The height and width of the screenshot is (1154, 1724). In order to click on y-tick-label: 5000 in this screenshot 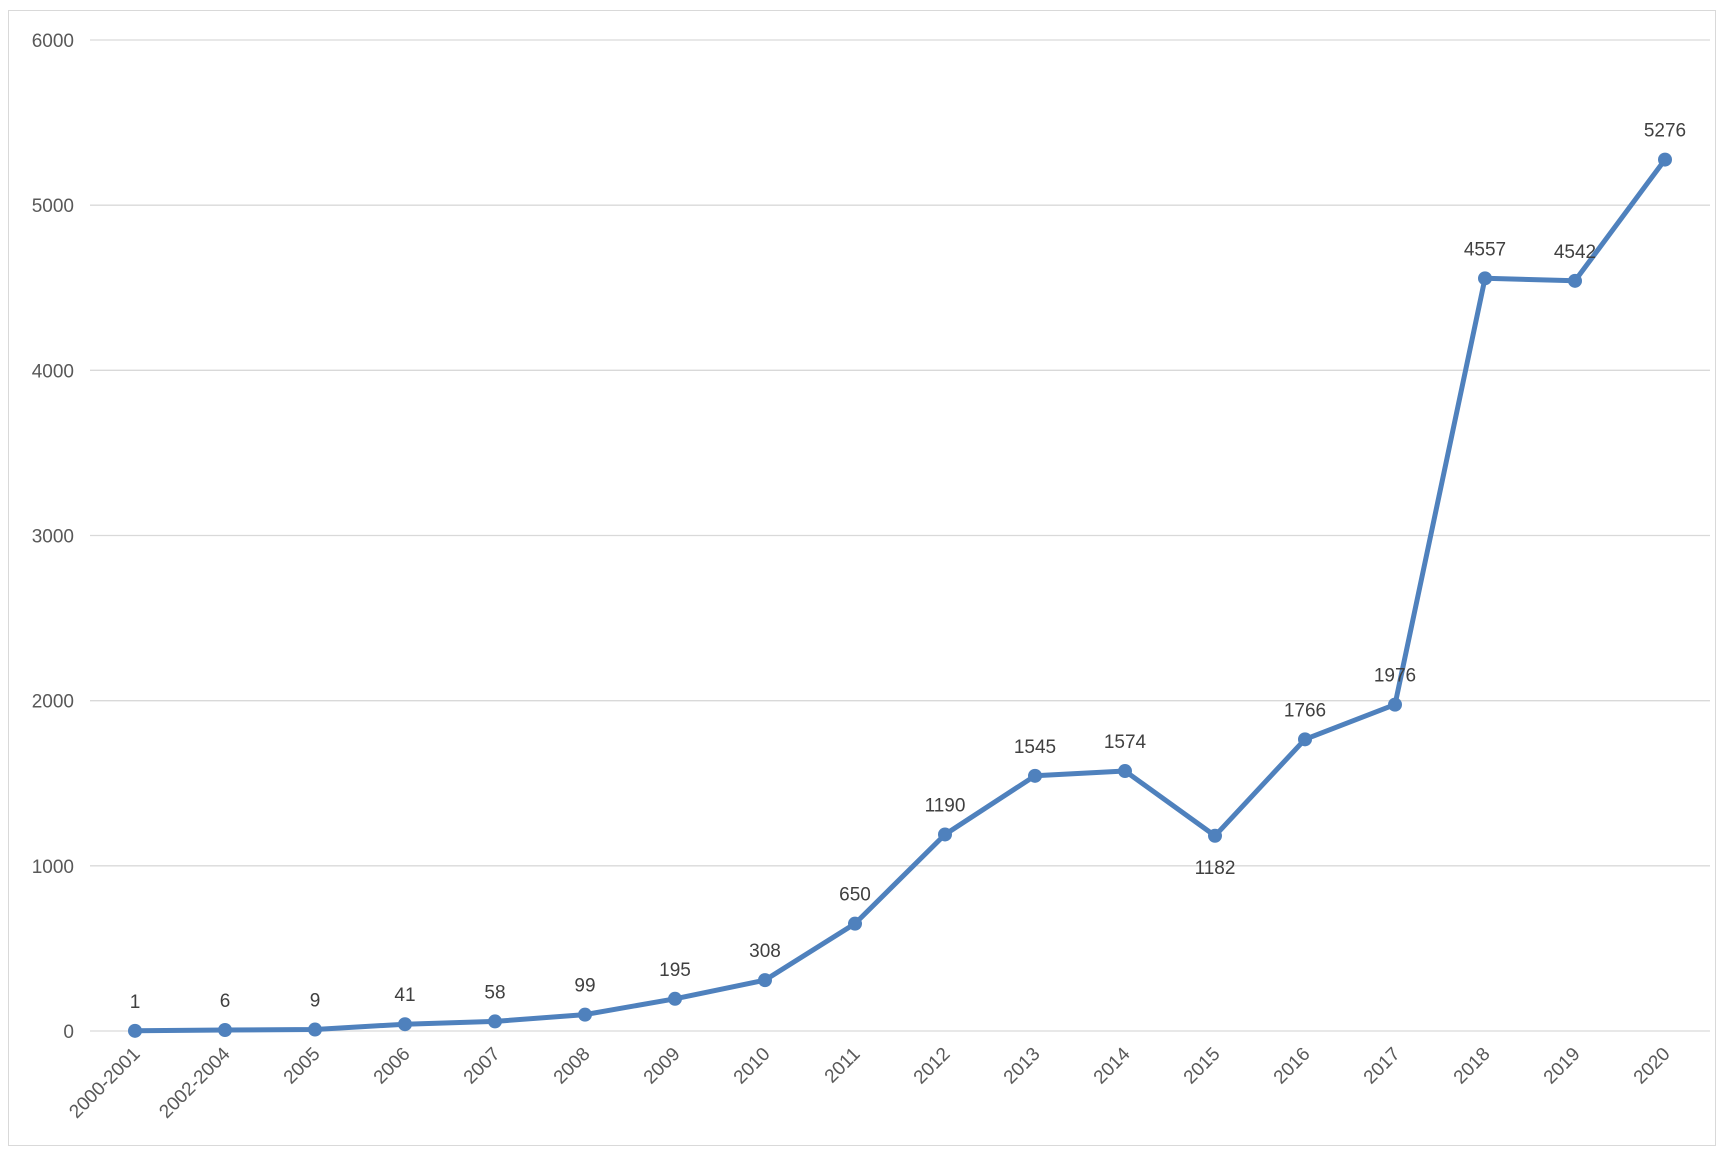, I will do `click(53, 206)`.